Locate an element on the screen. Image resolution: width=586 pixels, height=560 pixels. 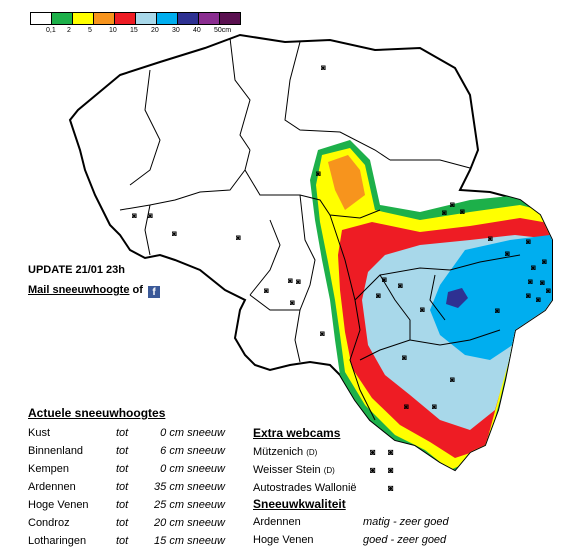
kwaliteit-title: Sneeuwkwaliteit is located at coordinates (299, 504).